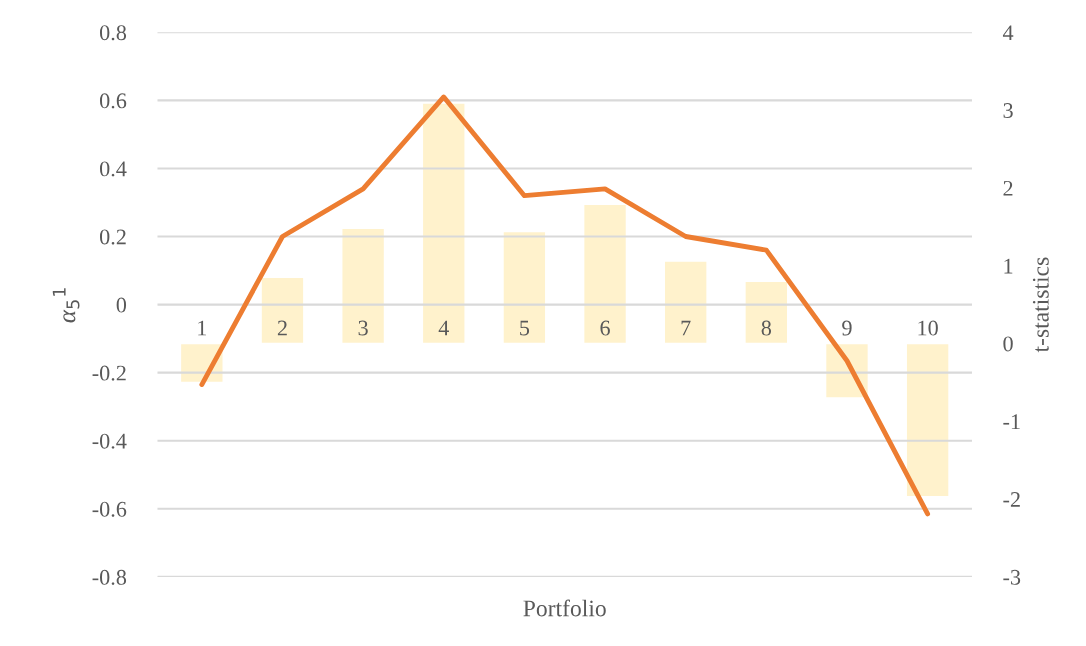 The height and width of the screenshot is (646, 1086). Describe the element at coordinates (1008, 344) in the screenshot. I see `y2-tick-label: 0` at that location.